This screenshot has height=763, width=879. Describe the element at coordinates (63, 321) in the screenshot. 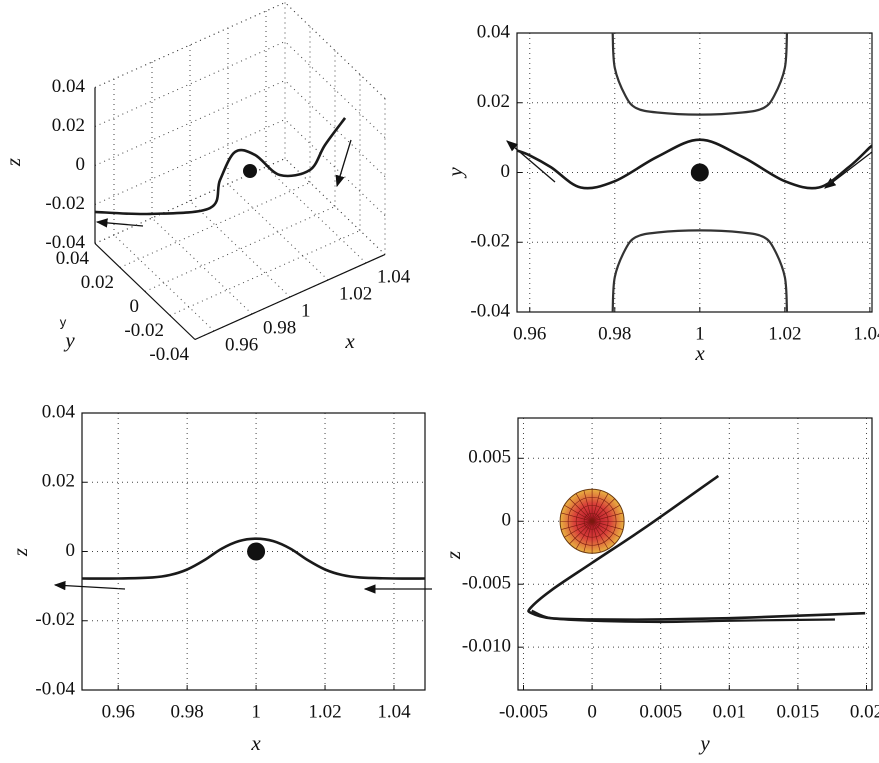

I see `y-axis-label-small: y` at that location.